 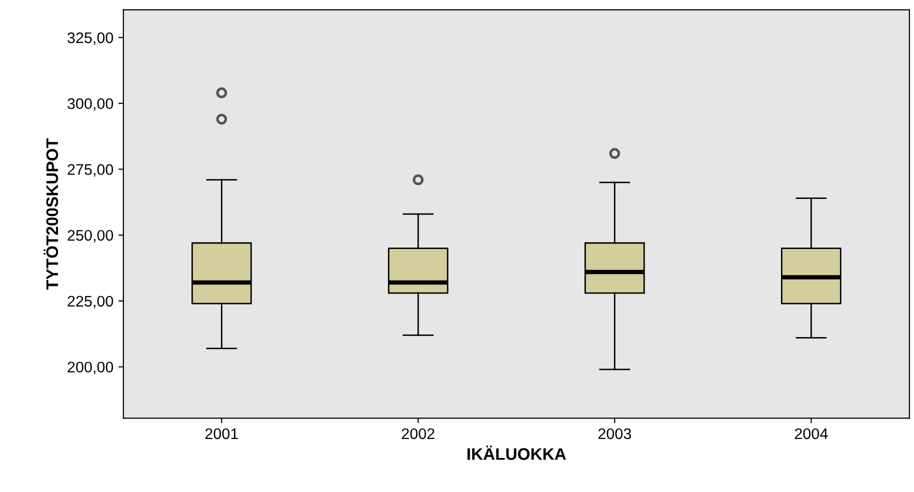 What do you see at coordinates (51, 214) in the screenshot?
I see `y-axis-title: TYTÖT200SKUPOT` at bounding box center [51, 214].